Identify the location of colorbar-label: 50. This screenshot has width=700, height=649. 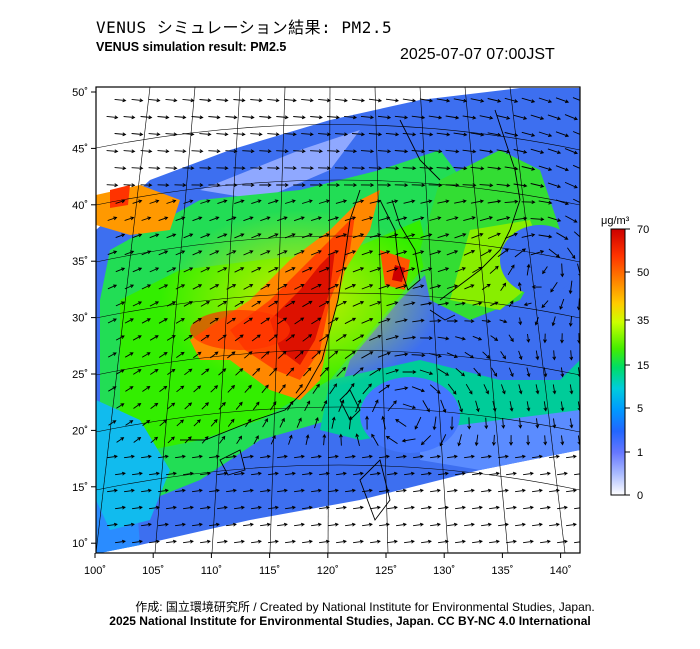
(643, 273).